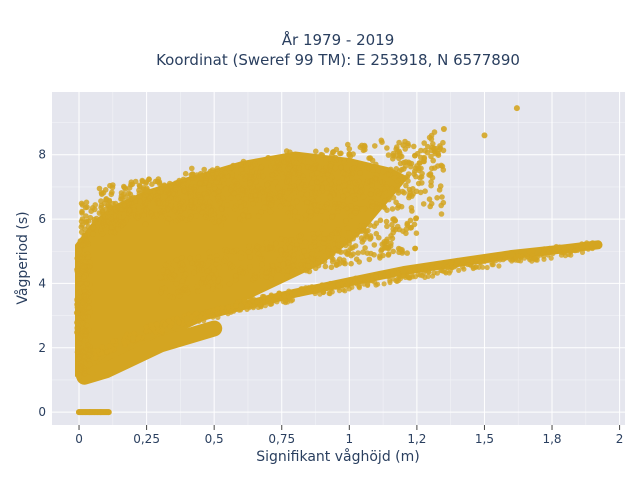  I want to click on y-tick-label: 8, so click(42, 155).